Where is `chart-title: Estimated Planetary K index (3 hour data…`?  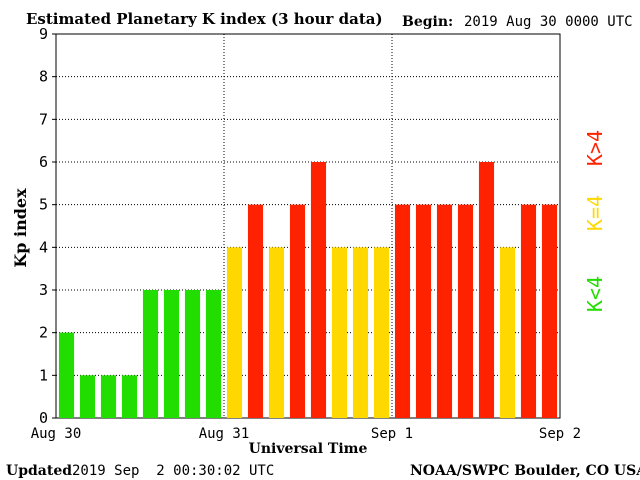 chart-title: Estimated Planetary K index (3 hour data… is located at coordinates (204, 19).